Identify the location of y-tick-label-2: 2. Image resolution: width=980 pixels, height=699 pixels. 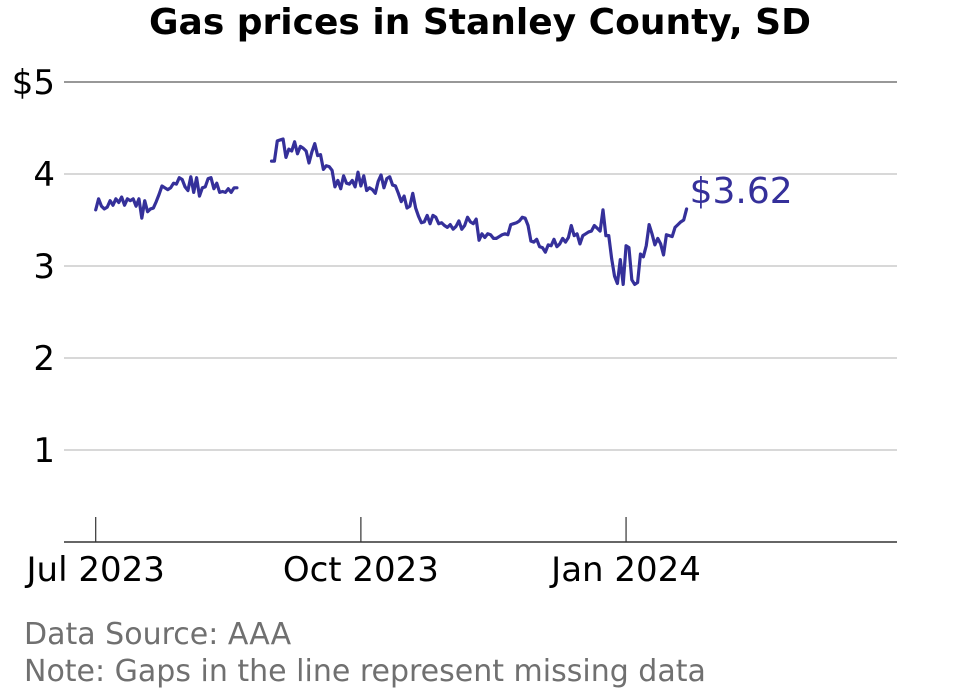
(44, 359).